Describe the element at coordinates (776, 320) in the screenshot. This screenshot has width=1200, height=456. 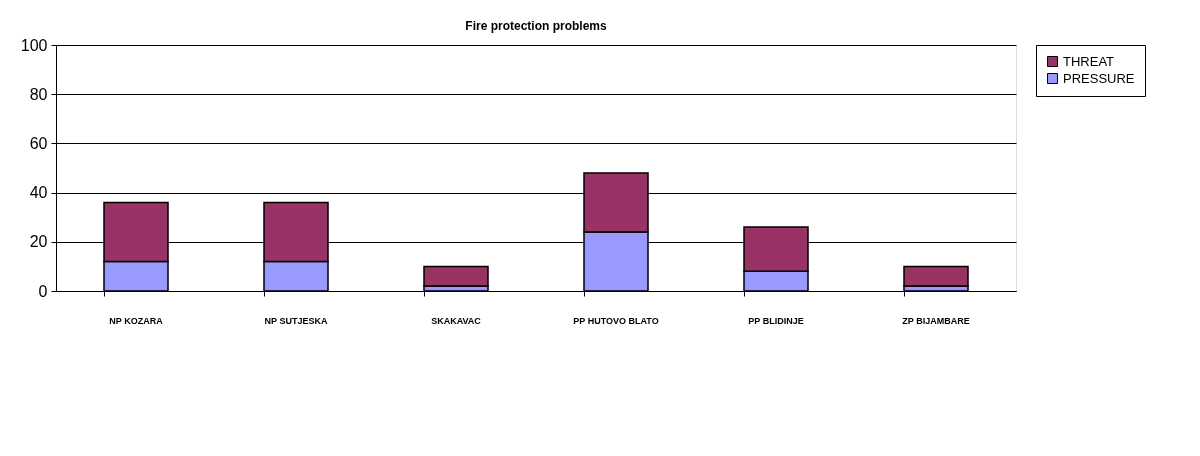
I see `x-tick-label: PP BLIDINJE` at that location.